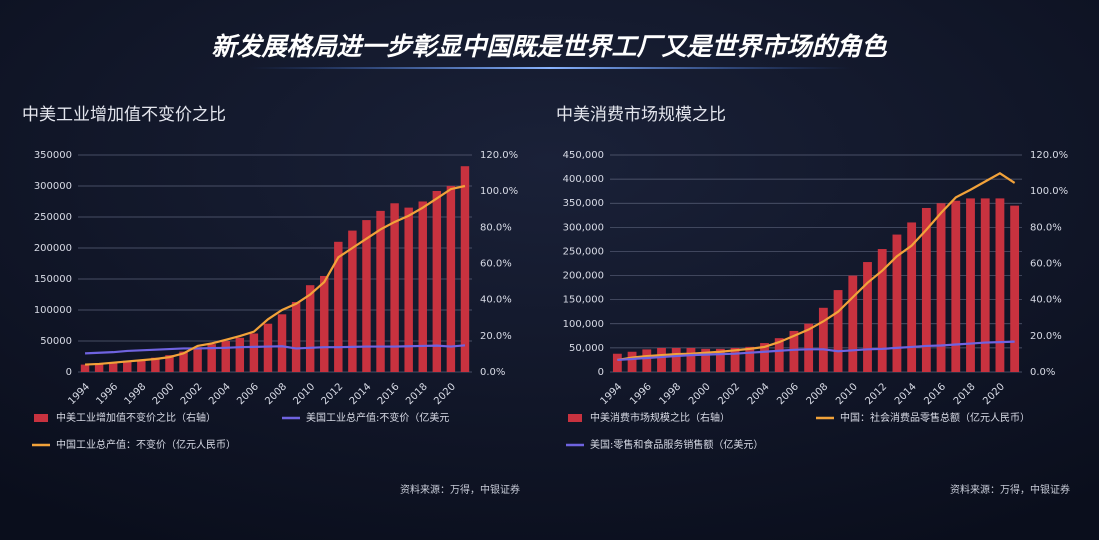  I want to click on y-tick-label: 250000, so click(53, 217).